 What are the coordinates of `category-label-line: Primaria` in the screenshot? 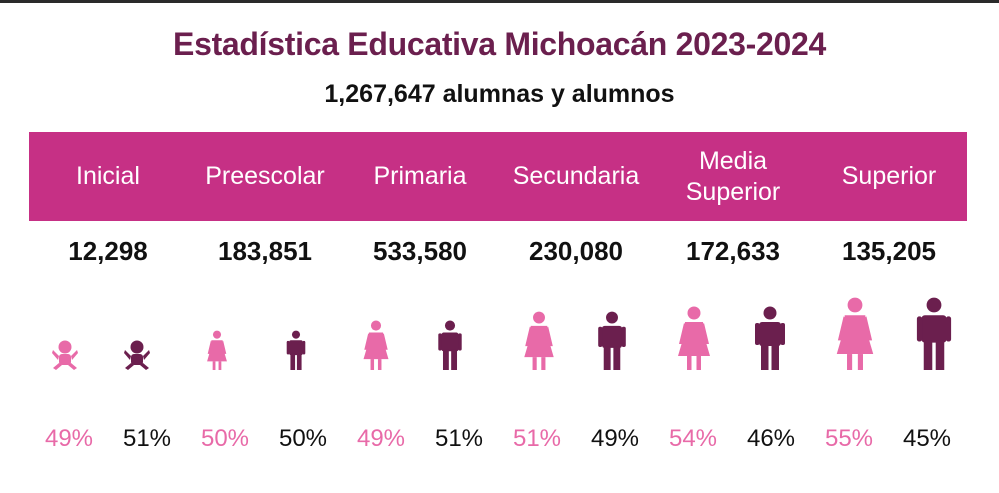 It's located at (420, 176).